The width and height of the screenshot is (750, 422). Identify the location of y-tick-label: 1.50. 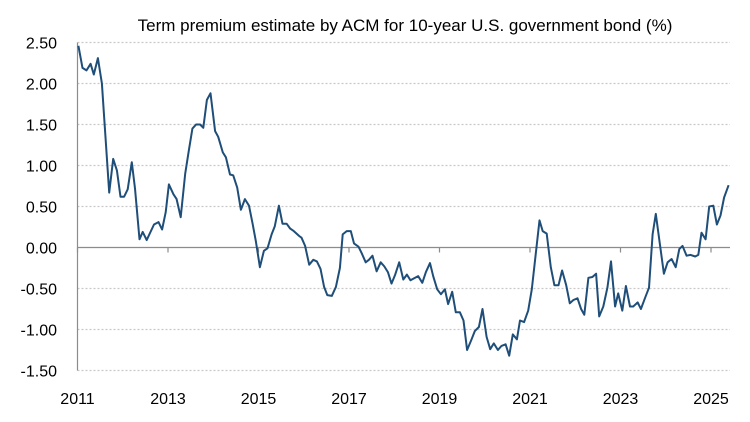
(41, 126).